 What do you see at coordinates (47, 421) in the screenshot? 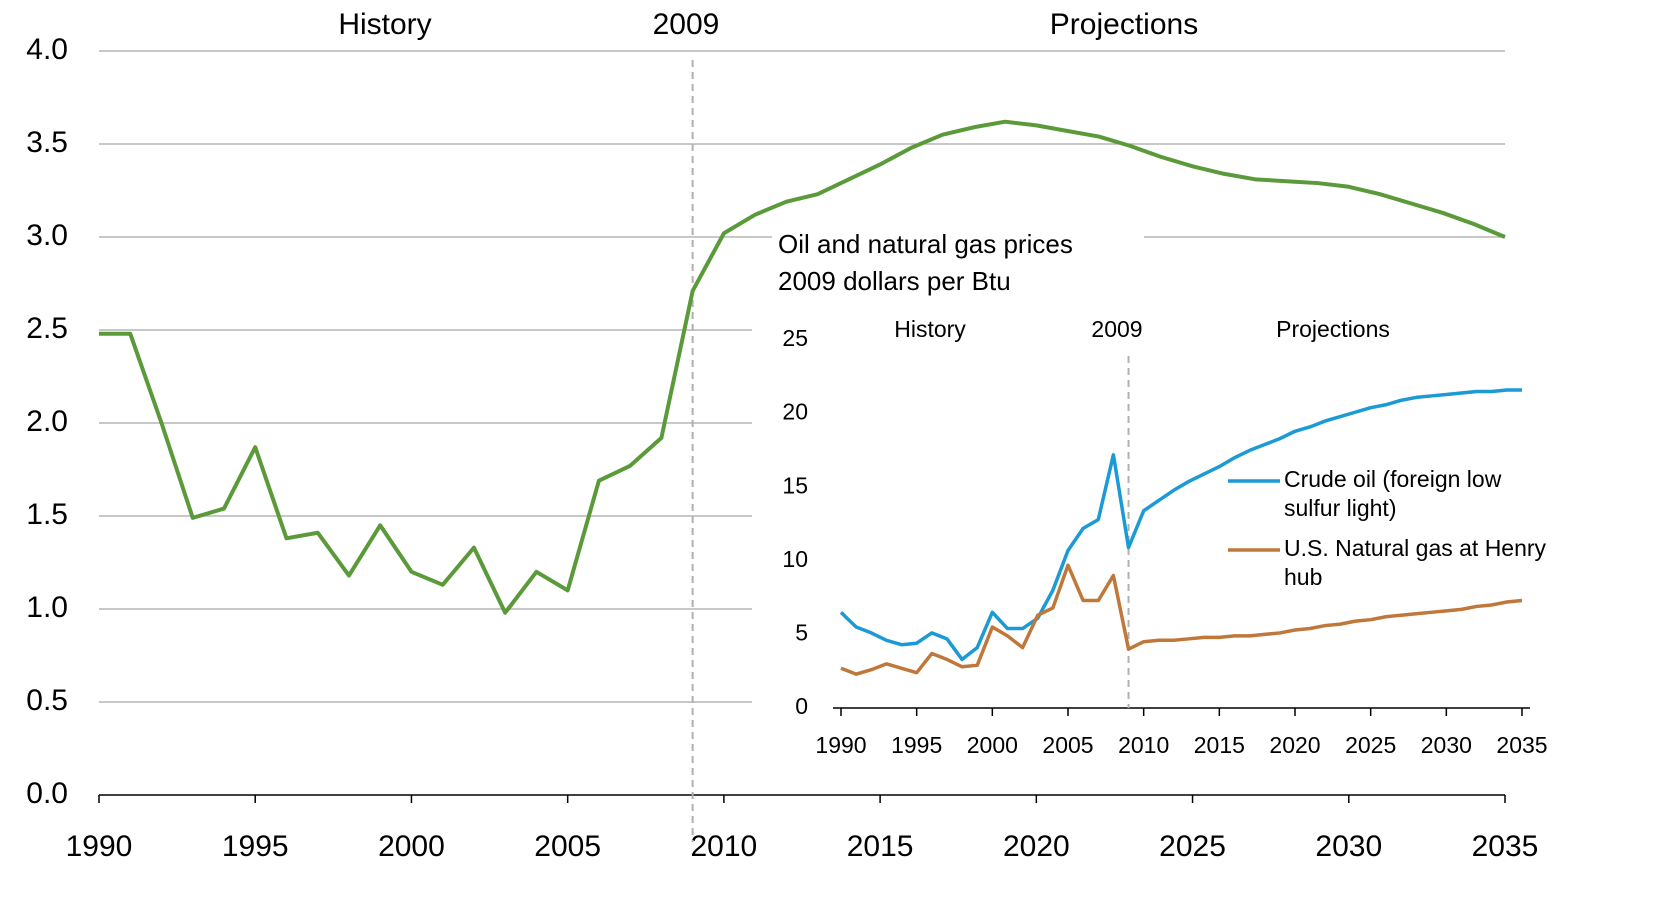
I see `y-tick-label: 2.0` at bounding box center [47, 421].